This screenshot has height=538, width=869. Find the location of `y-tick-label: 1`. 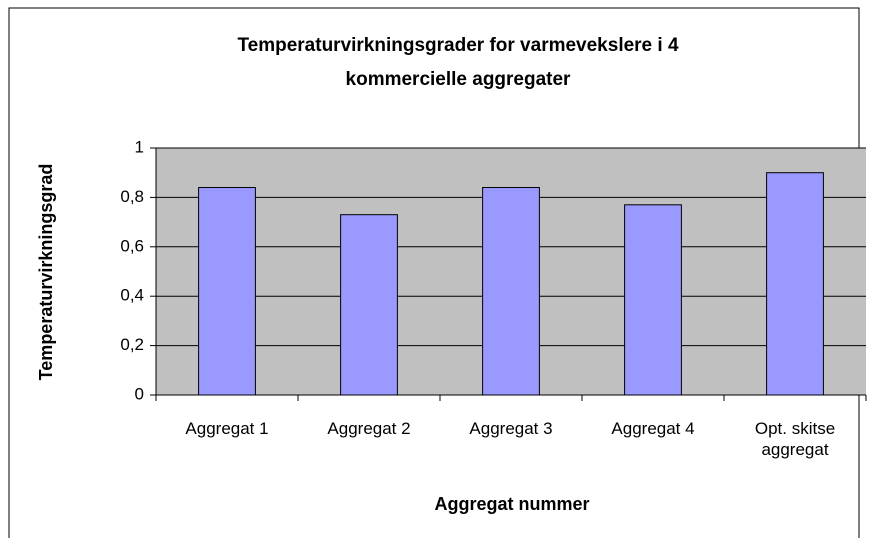

y-tick-label: 1 is located at coordinates (139, 146).